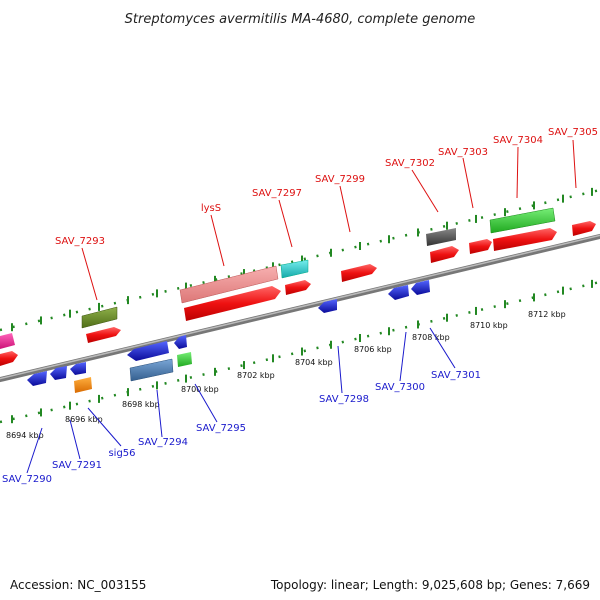  Describe the element at coordinates (80, 241) in the screenshot. I see `gene-label: SAV_7293` at that location.